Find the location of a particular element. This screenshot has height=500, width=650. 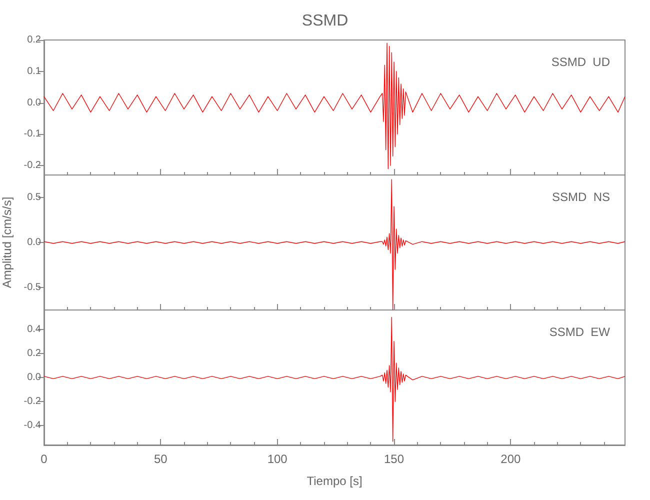

y-tick-label: -0.5 is located at coordinates (33, 287).